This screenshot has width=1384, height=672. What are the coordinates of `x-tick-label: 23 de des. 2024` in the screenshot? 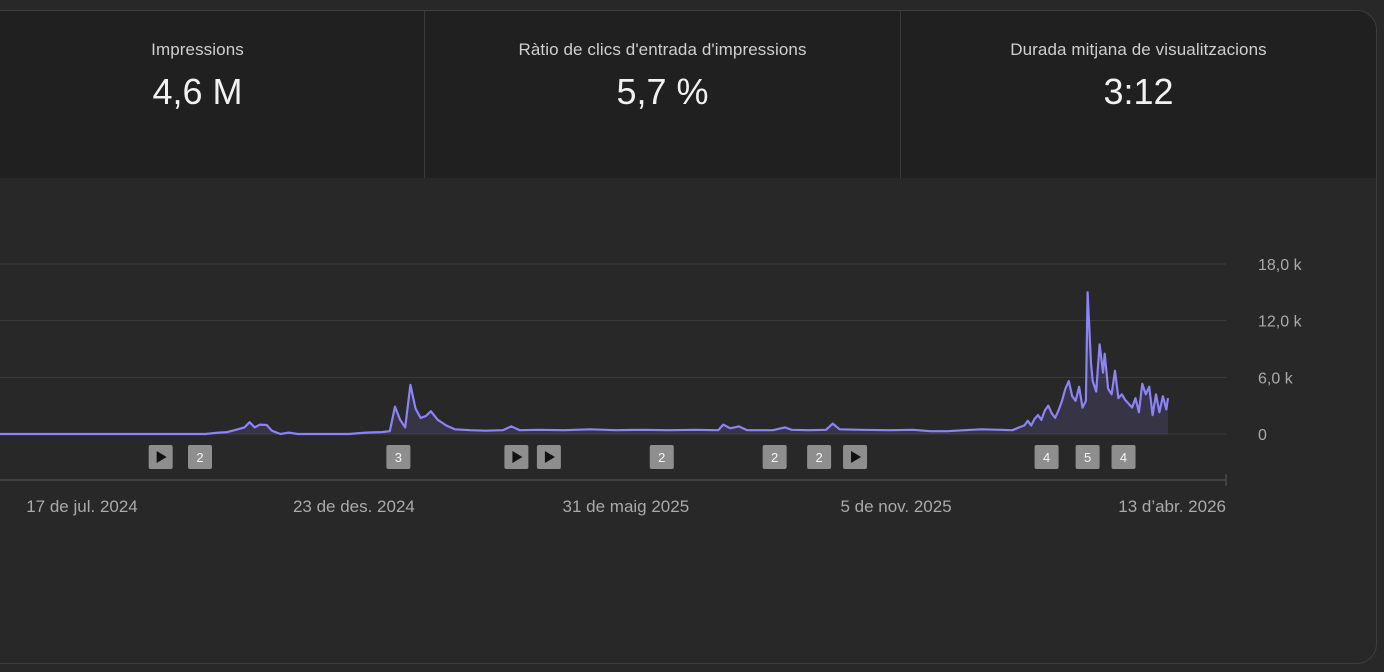 It's located at (354, 506).